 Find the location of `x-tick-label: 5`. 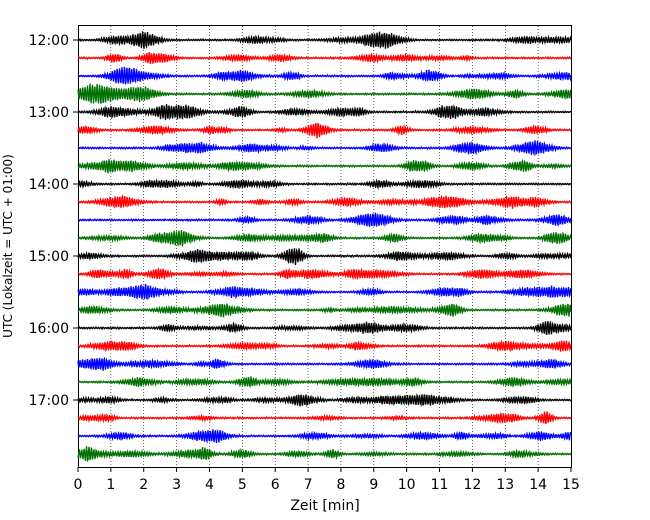

x-tick-label: 5 is located at coordinates (242, 485).